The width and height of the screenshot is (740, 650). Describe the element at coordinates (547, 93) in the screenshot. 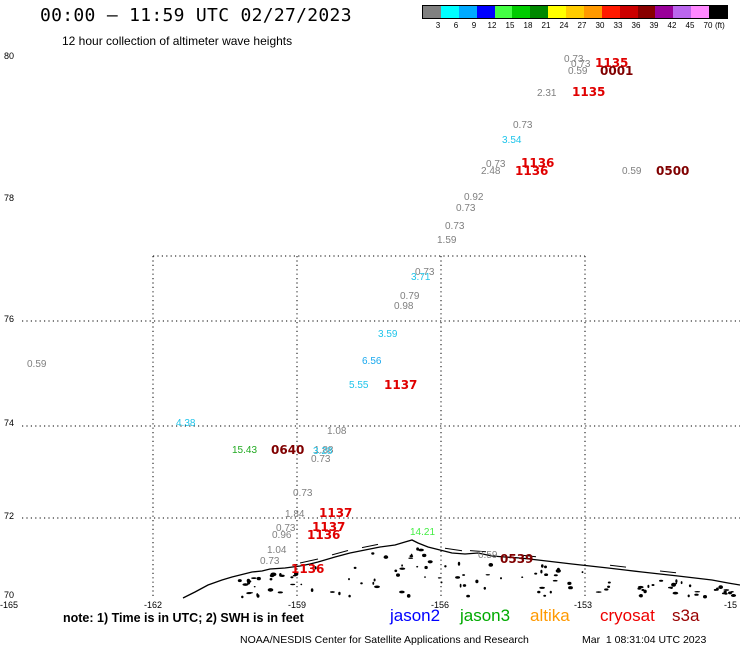

I see `wave-height-label: 2.31` at that location.